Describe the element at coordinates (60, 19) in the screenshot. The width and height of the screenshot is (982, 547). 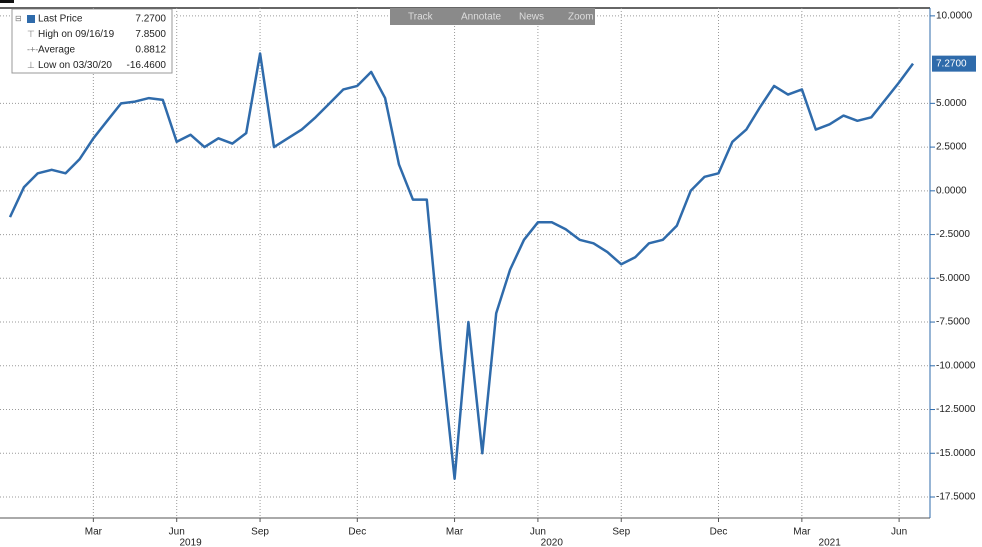
I see `legend-name: Last Price` at that location.